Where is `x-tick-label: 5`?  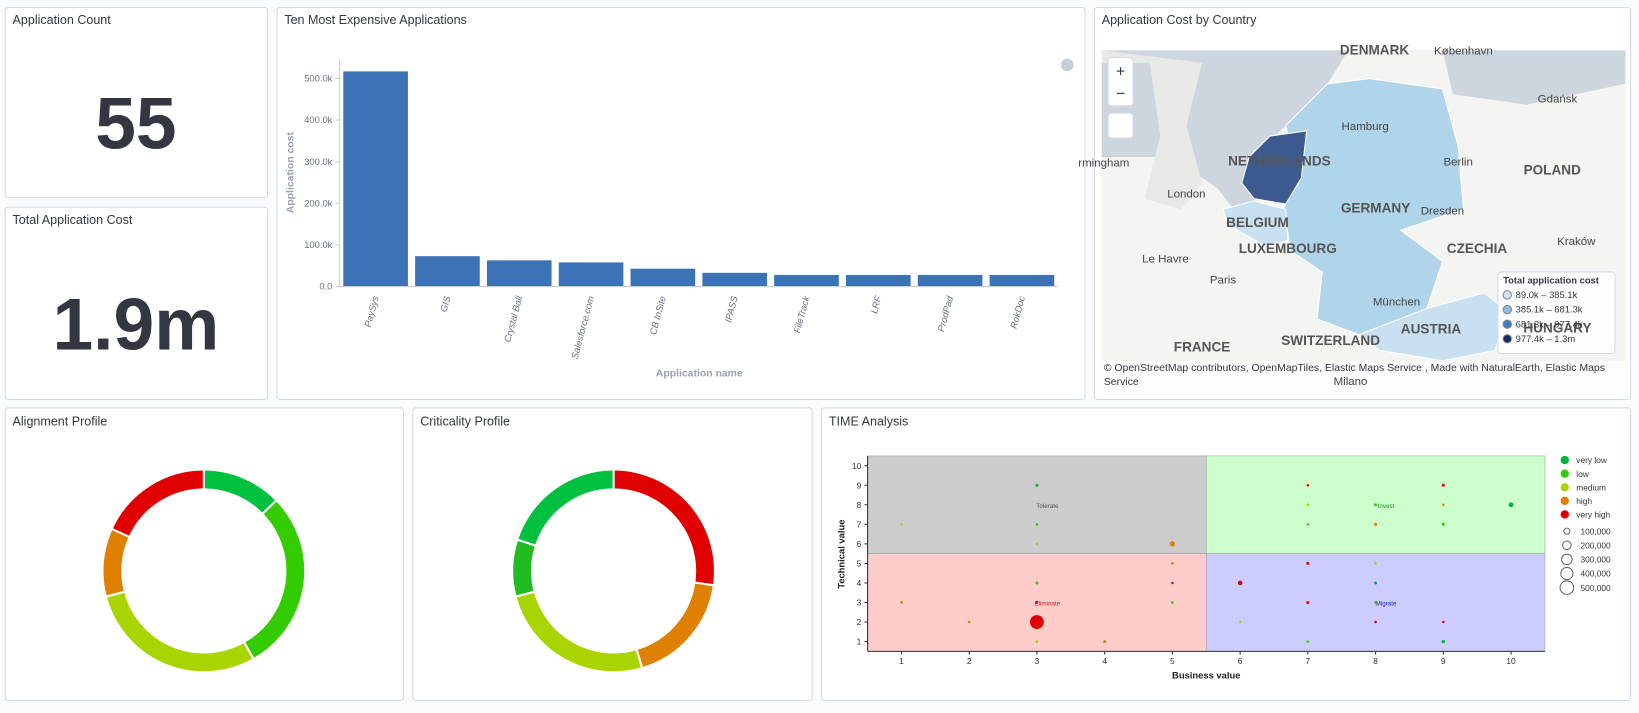 x-tick-label: 5 is located at coordinates (1172, 661).